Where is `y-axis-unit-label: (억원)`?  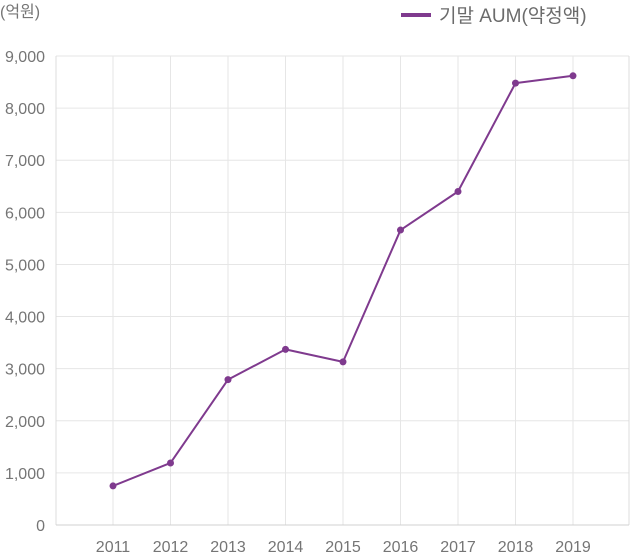 y-axis-unit-label: (억원) is located at coordinates (20, 12).